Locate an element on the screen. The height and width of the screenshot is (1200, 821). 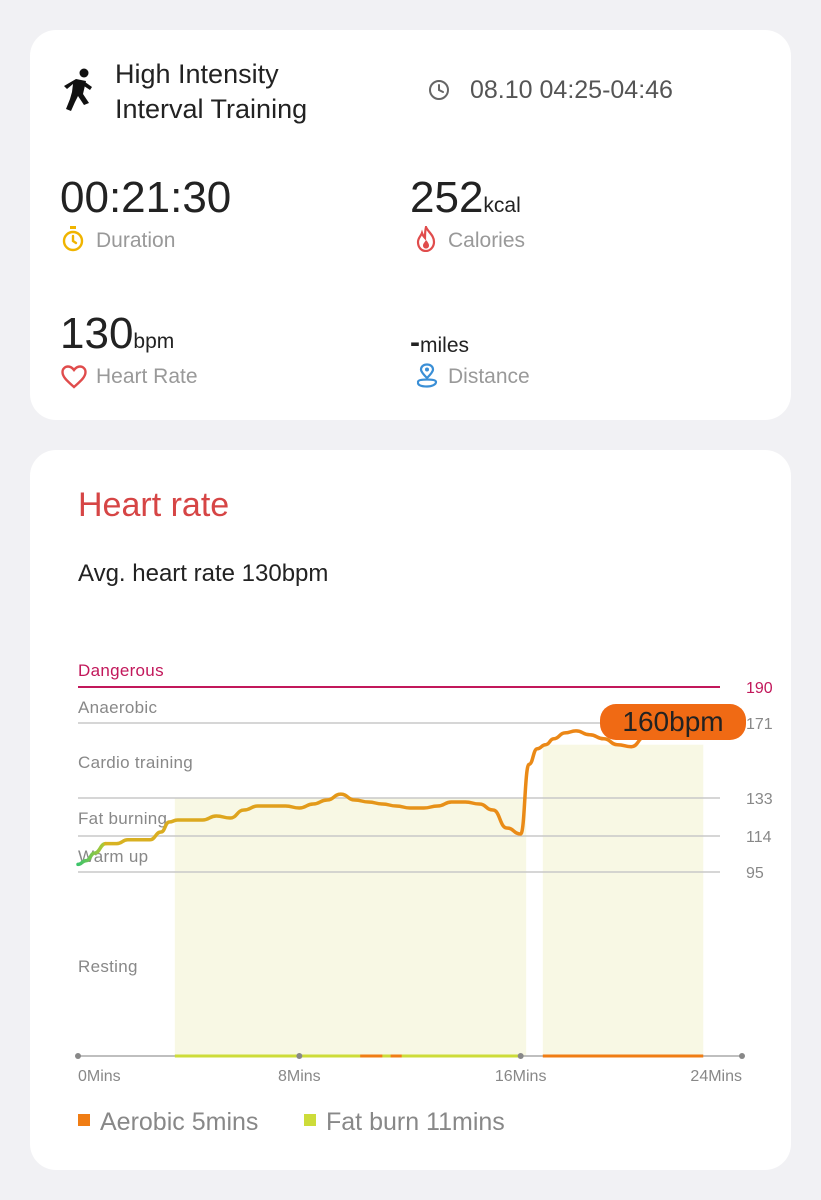
workout-title-line-1: High Intensity is located at coordinates (197, 74).